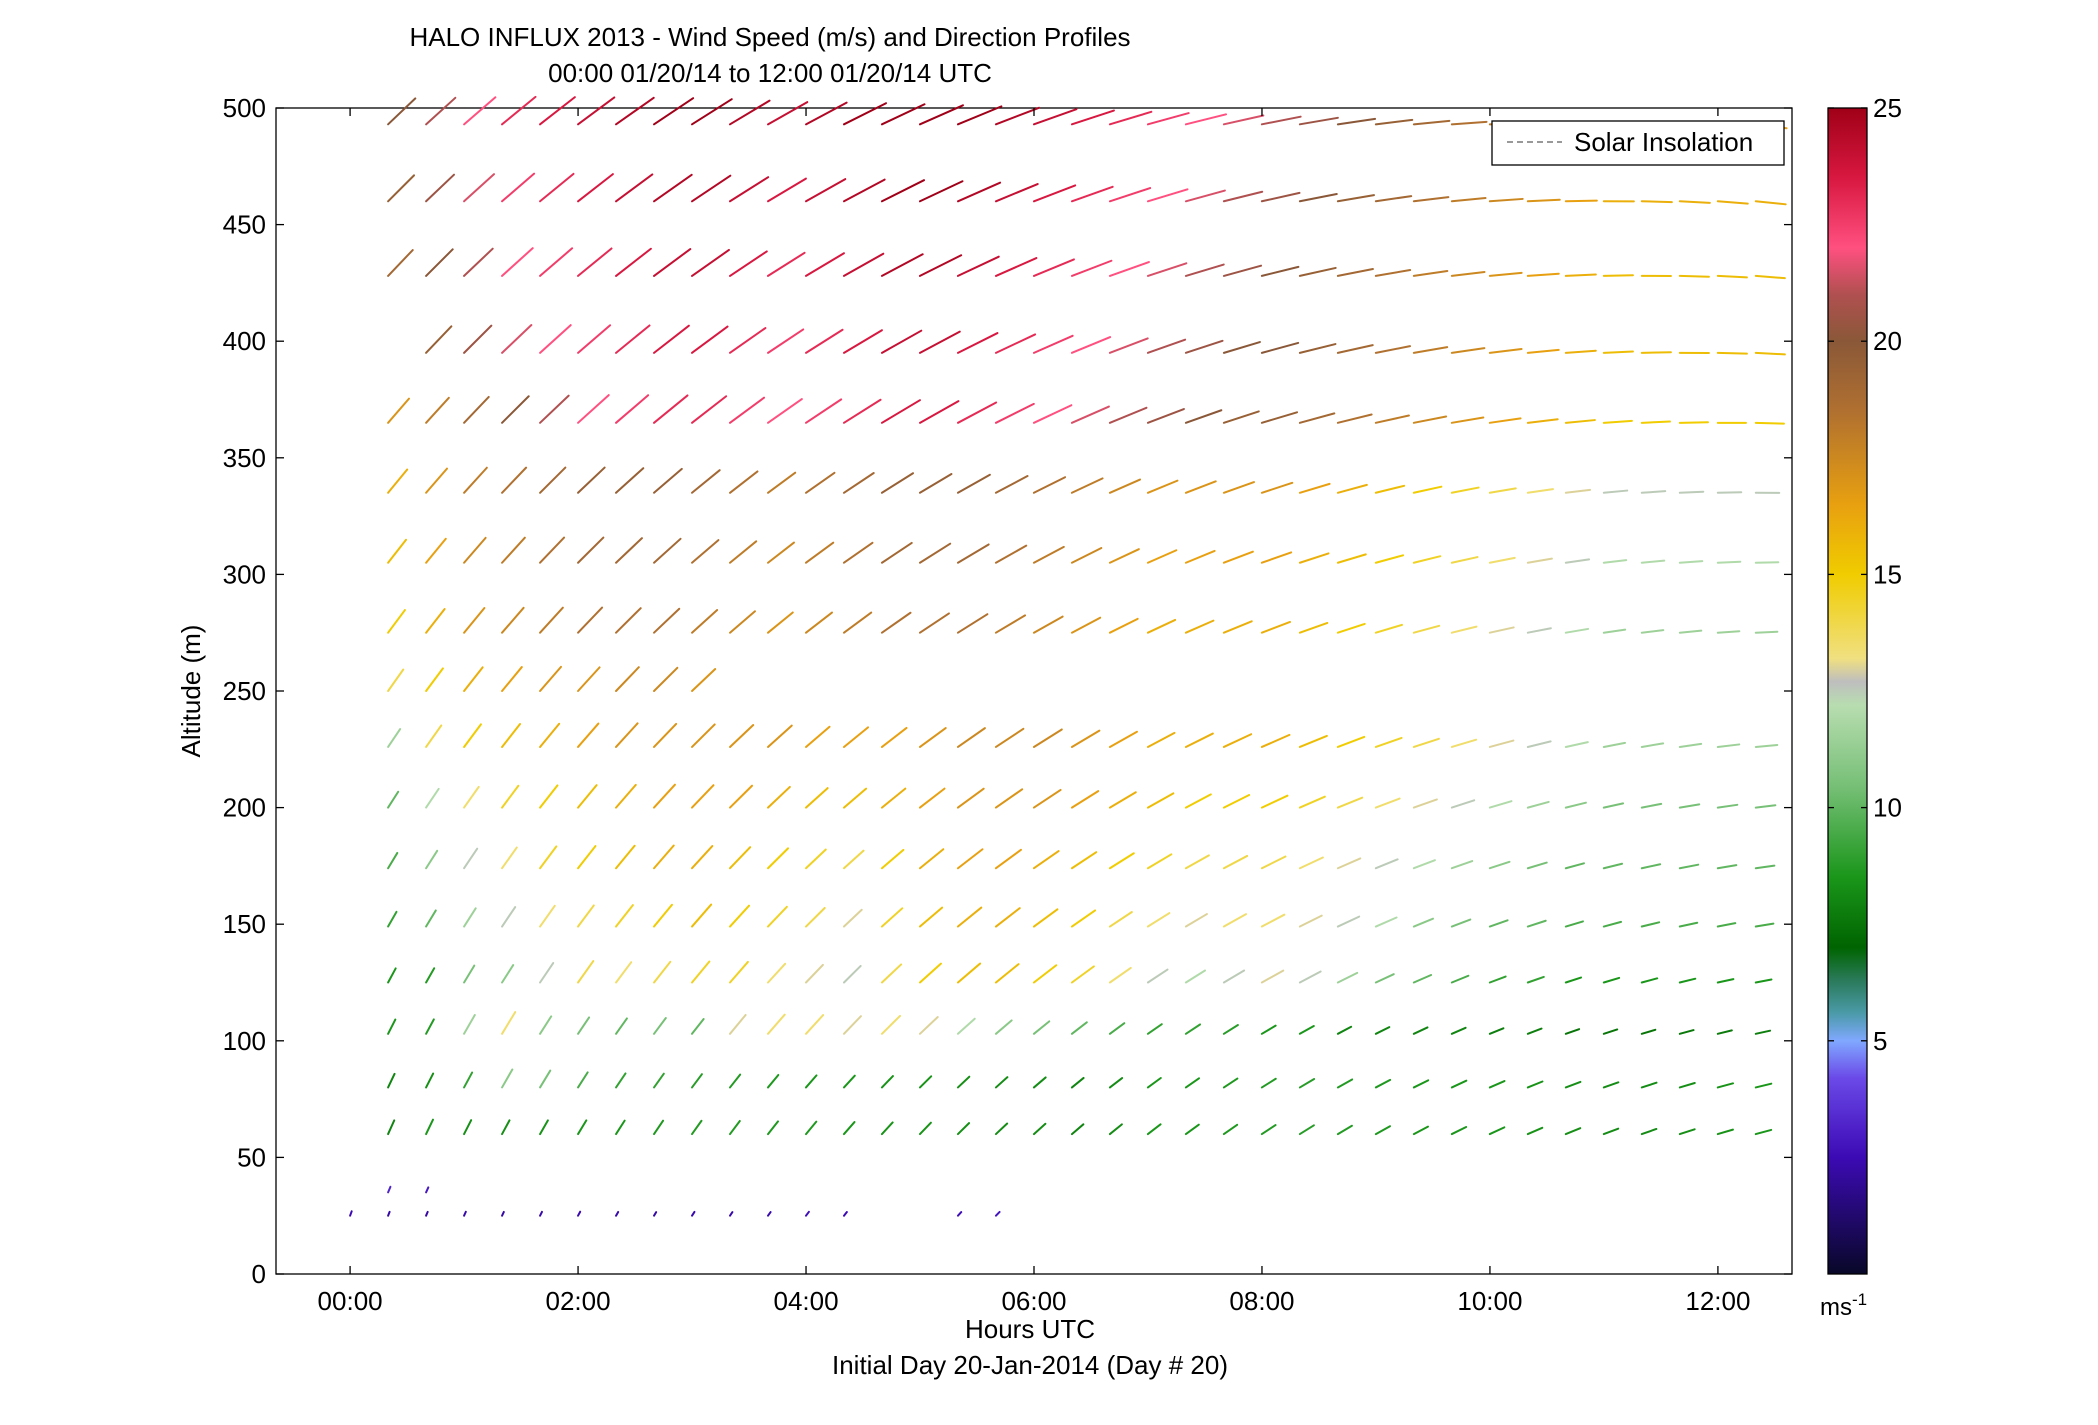 Image resolution: width=2098 pixels, height=1425 pixels. What do you see at coordinates (770, 73) in the screenshot?
I see `chart-subtitle: 00:00 01/20/14 to 12:00 01/20/14 UTC` at bounding box center [770, 73].